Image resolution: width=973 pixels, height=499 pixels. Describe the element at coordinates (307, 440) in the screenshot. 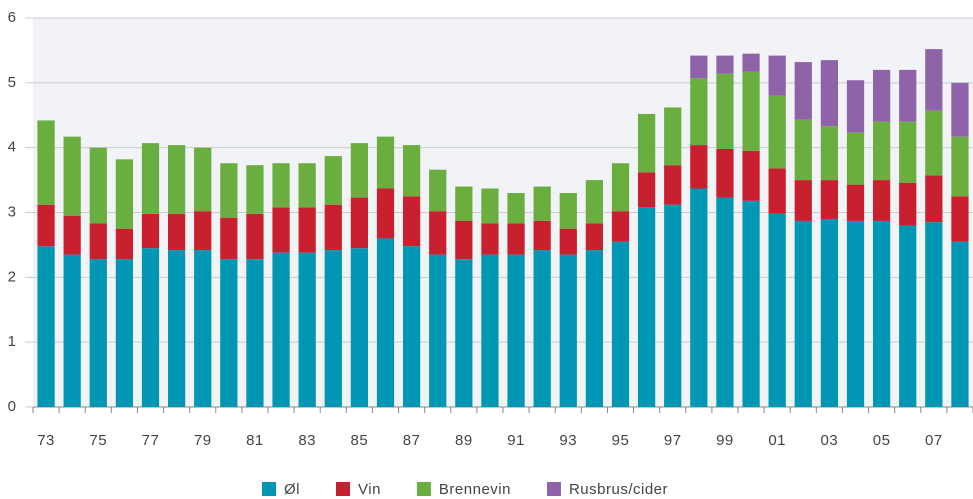

I see `x-tick-label: 83` at that location.